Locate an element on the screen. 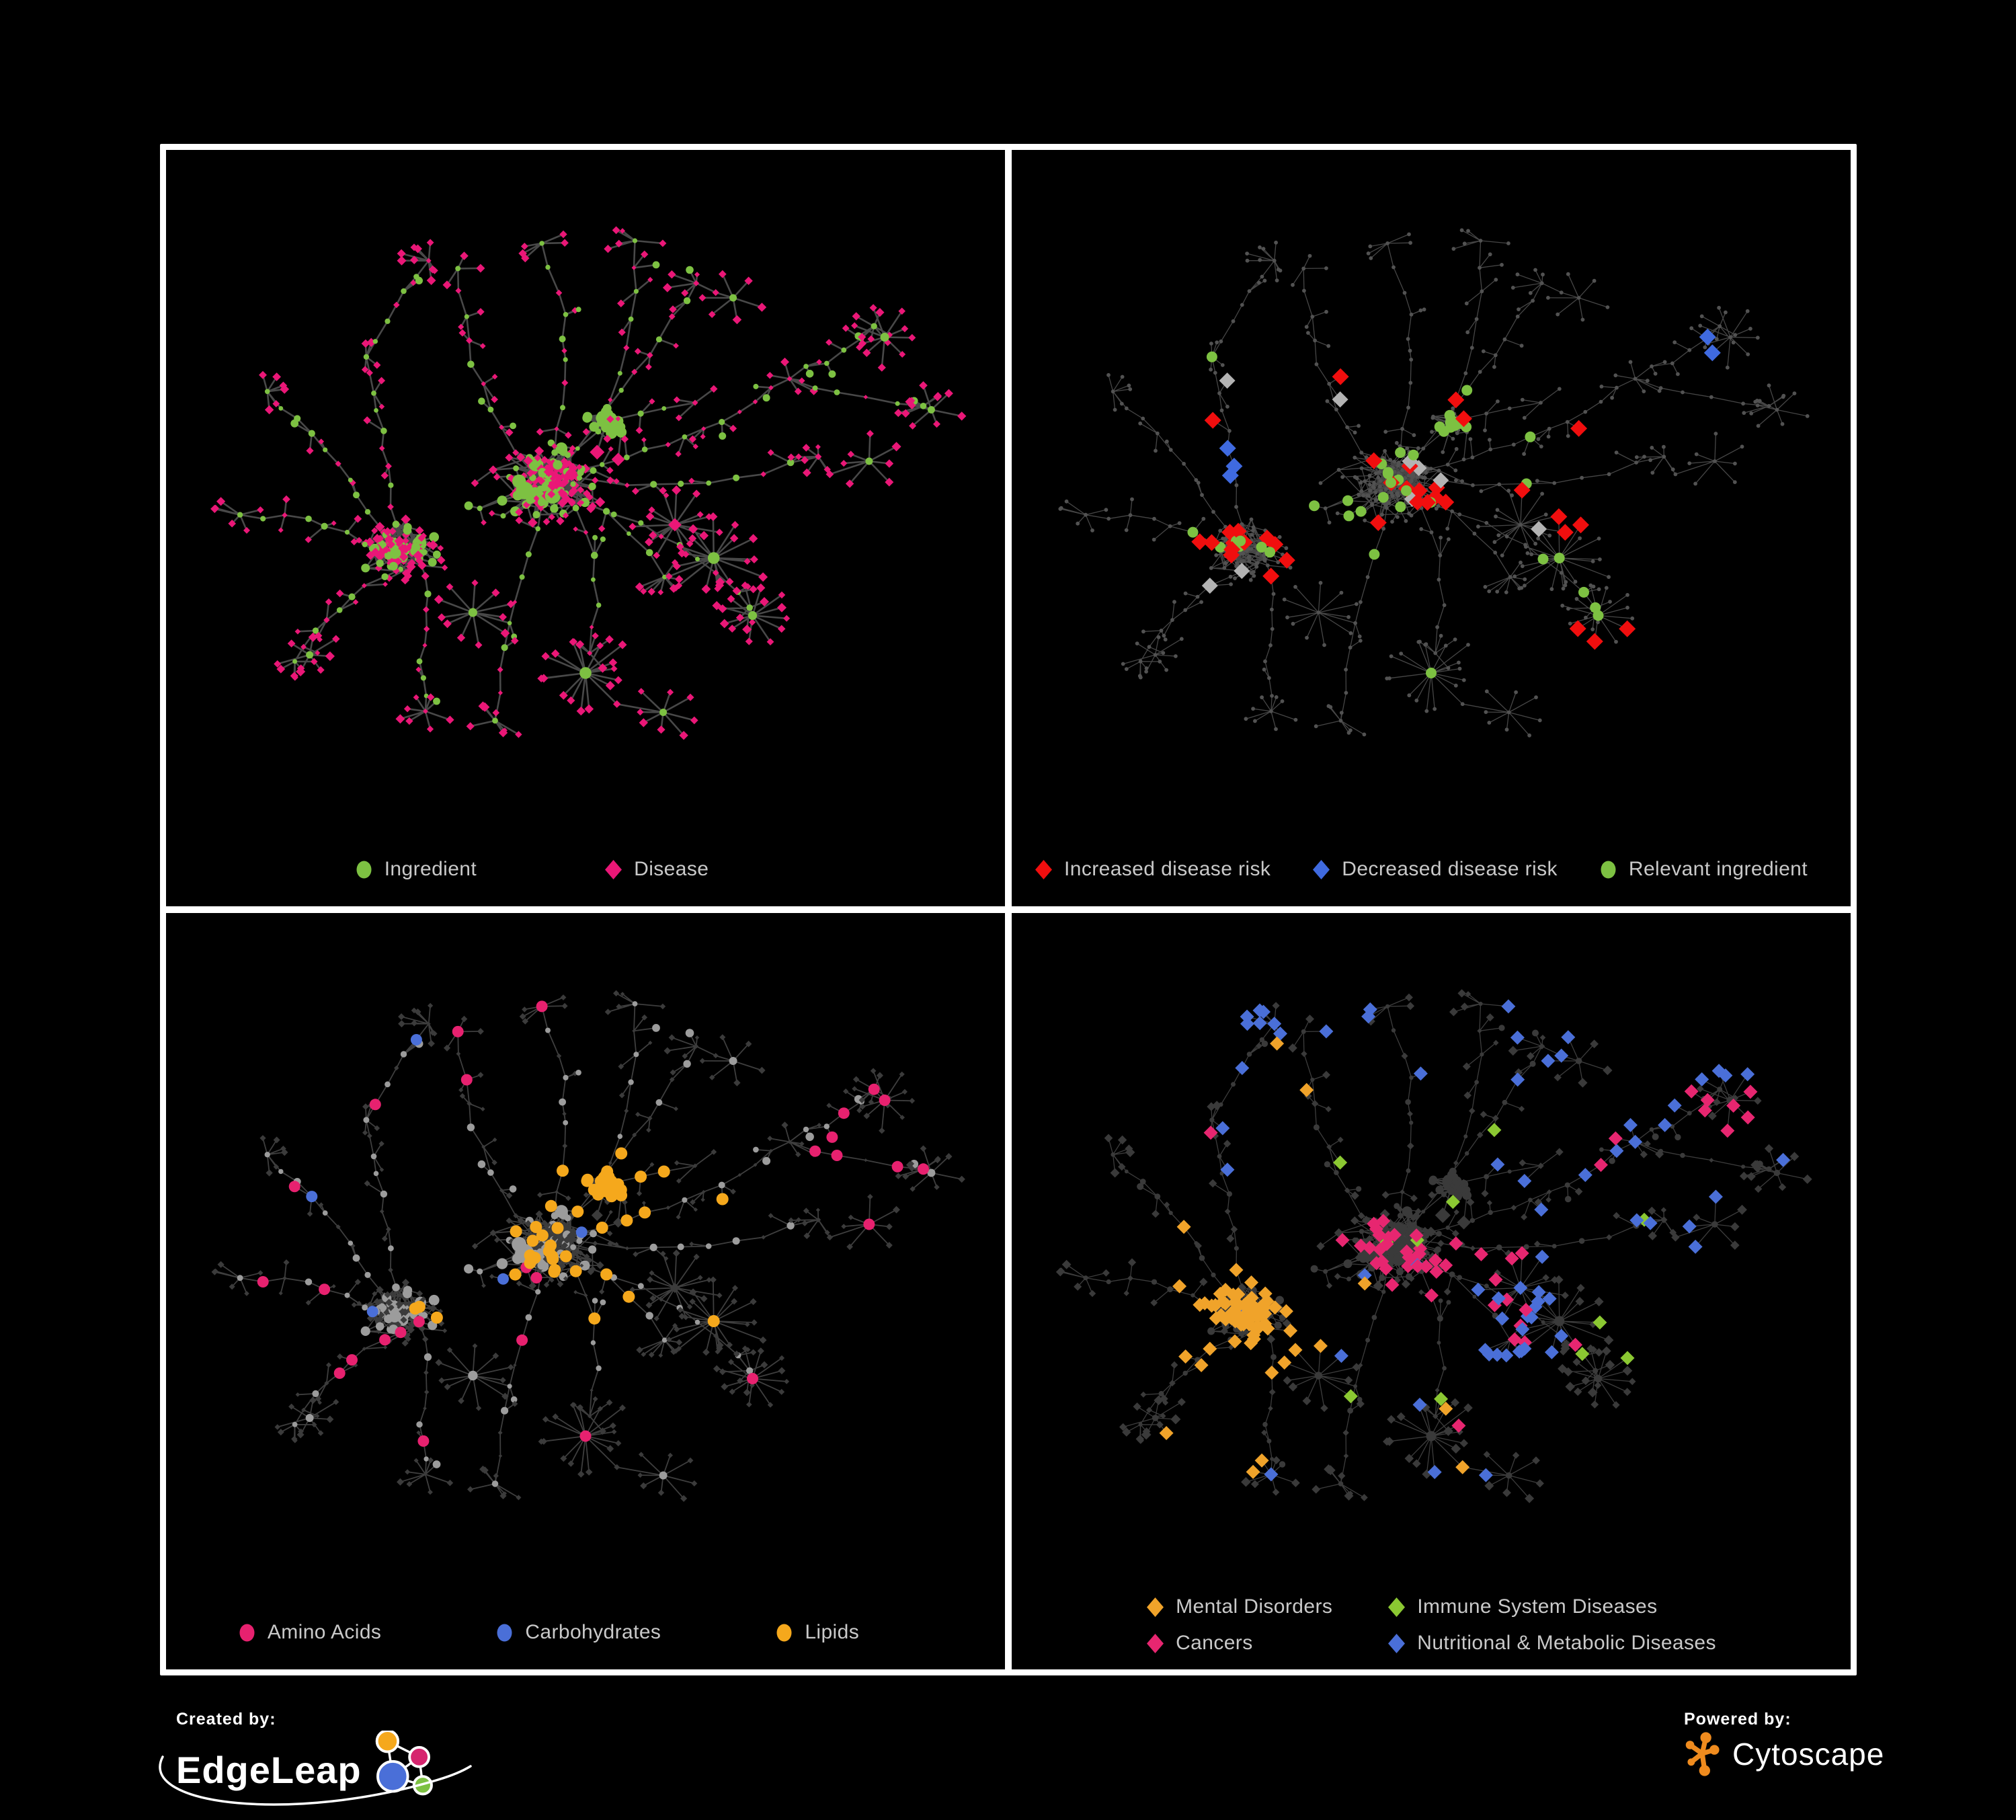  legend-label: Decreased disease risk is located at coordinates (1450, 869).